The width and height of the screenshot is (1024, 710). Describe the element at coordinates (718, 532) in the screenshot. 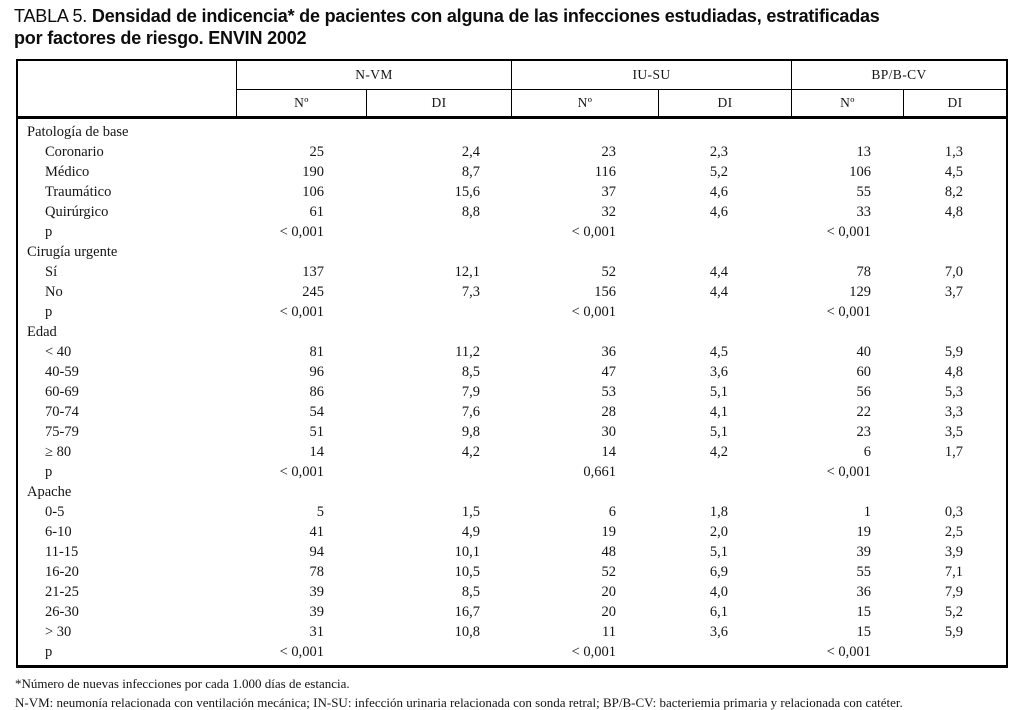

I see `cell-iusu-di: 2,0` at that location.